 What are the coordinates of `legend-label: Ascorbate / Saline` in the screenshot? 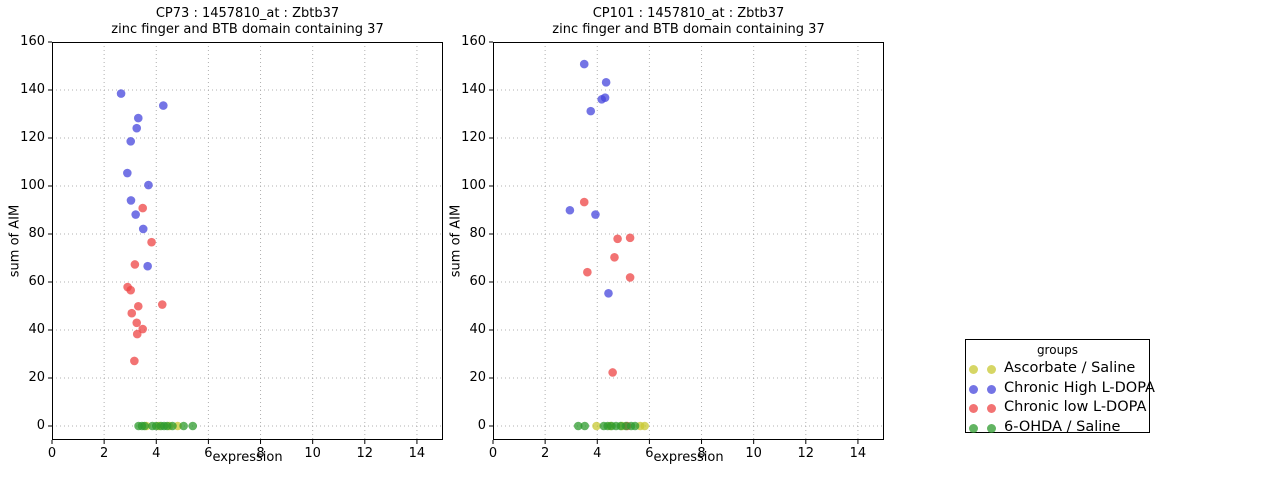 It's located at (1070, 368).